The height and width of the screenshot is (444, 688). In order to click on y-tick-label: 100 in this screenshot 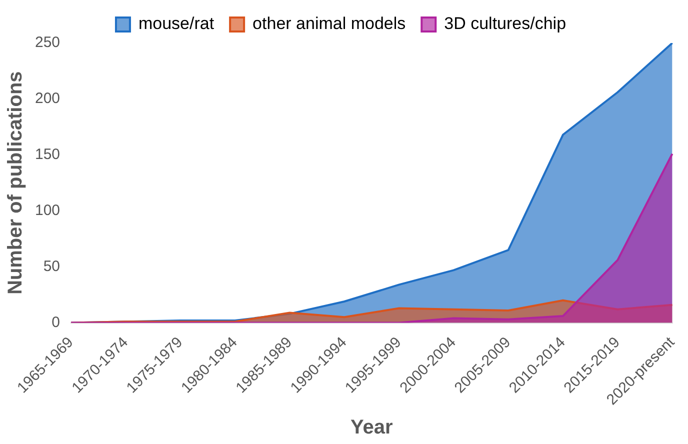, I will do `click(47, 210)`.